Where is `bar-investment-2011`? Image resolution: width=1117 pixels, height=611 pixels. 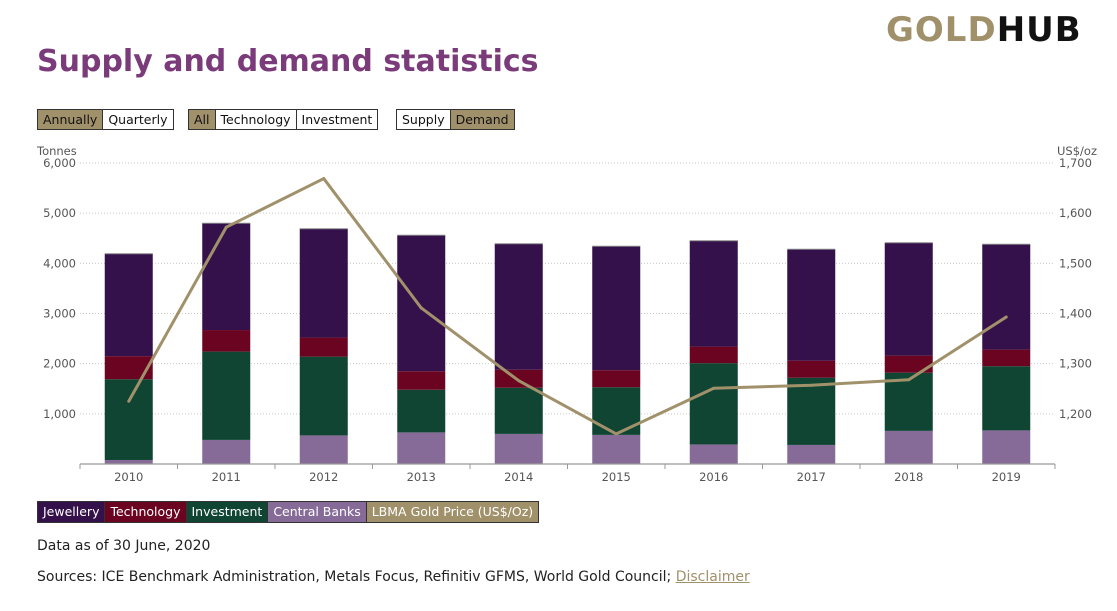 bar-investment-2011 is located at coordinates (226, 395).